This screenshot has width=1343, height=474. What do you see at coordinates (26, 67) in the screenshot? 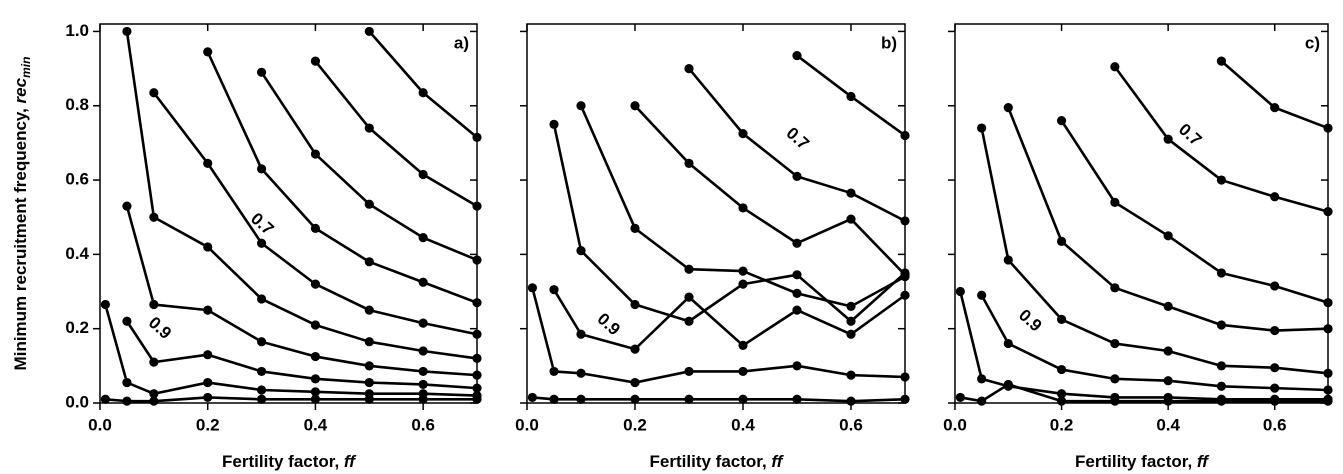
I see `y-axis-label-sub: min` at bounding box center [26, 67].